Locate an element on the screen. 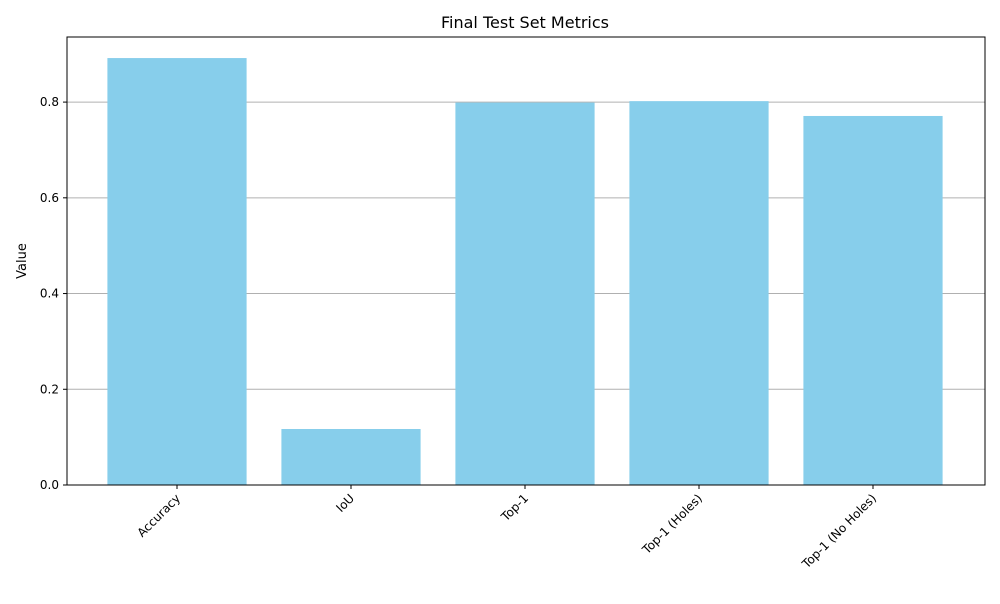 Image resolution: width=1000 pixels, height=604 pixels. bar-top-1-no-holes is located at coordinates (873, 300).